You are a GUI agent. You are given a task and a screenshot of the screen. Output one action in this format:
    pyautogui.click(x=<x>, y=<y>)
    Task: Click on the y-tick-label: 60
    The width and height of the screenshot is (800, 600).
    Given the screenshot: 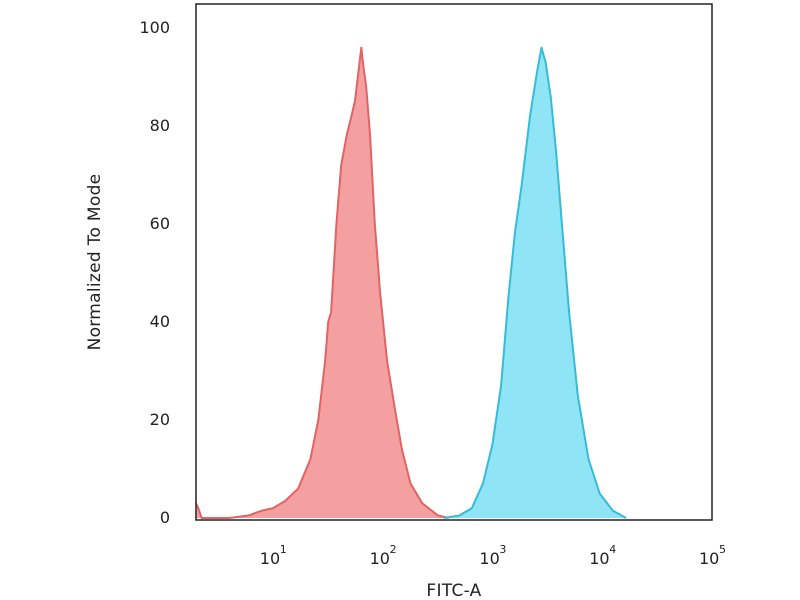 What is the action you would take?
    pyautogui.click(x=160, y=223)
    